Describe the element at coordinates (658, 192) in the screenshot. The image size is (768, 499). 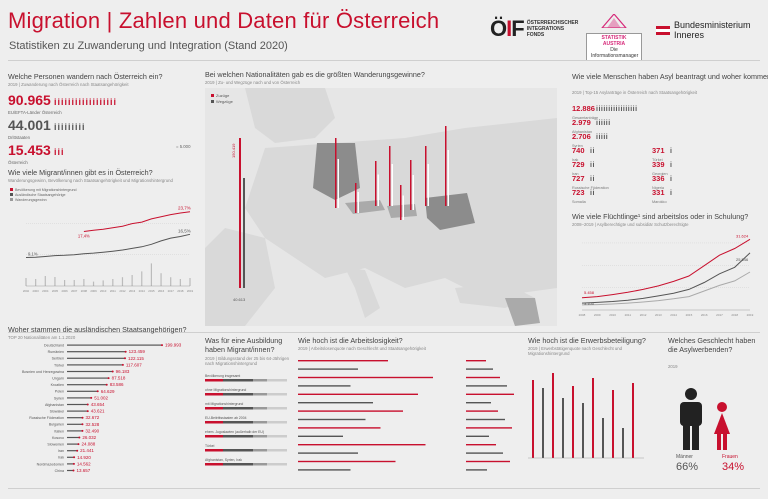
I see `asyl-value: 331` at that location.